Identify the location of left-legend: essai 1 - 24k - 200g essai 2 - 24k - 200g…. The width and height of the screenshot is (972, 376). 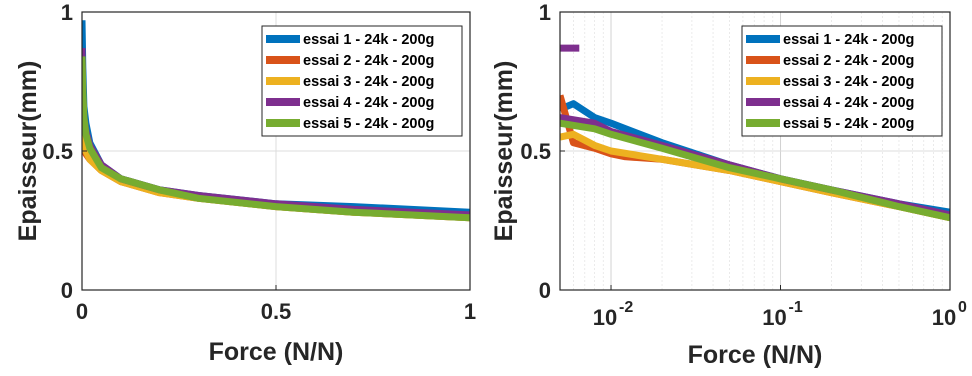
(362, 81).